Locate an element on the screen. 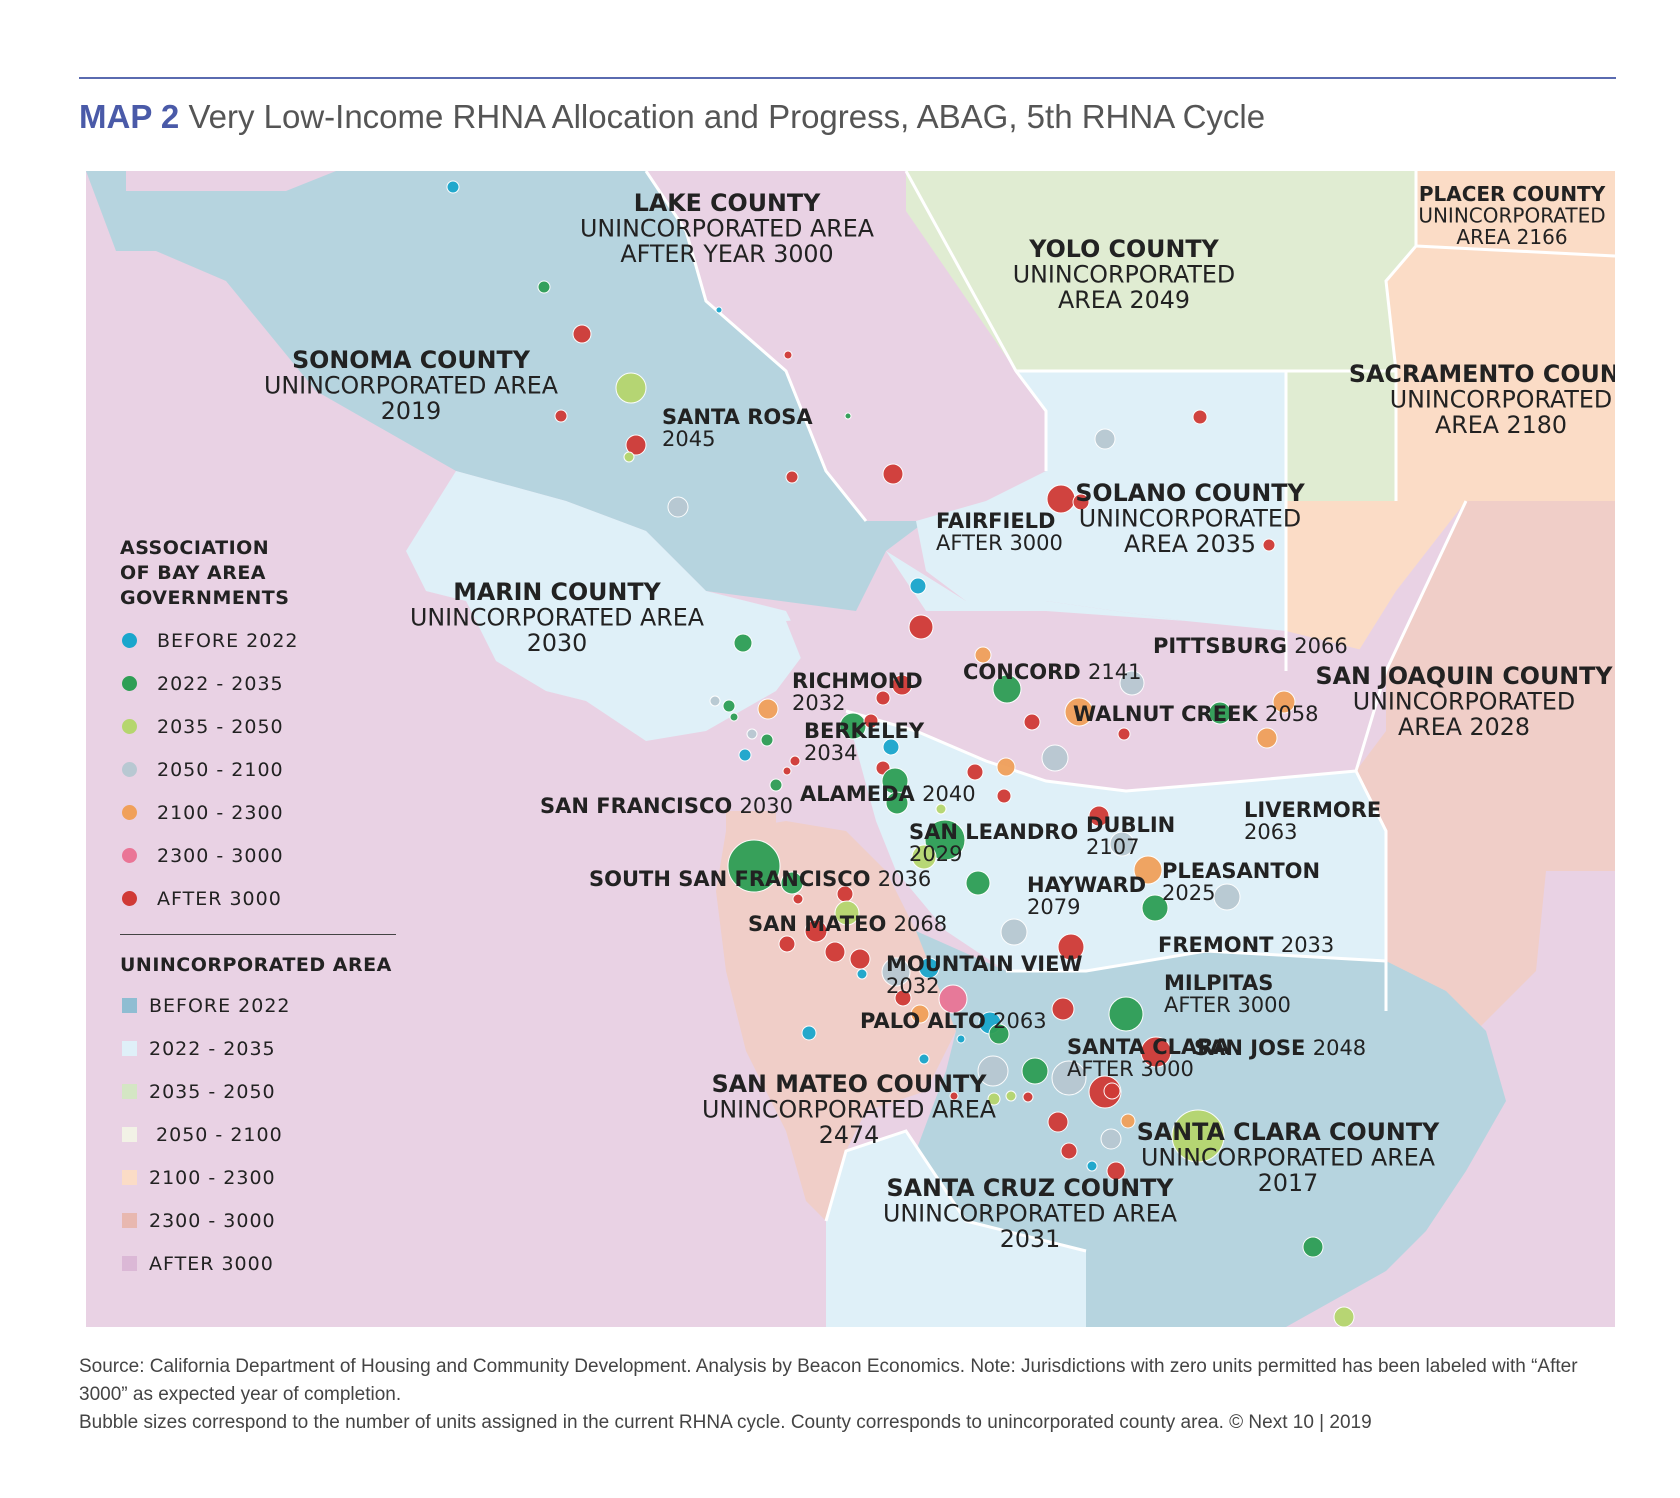  legend-item-city-before-2022: BEFORE 2022 is located at coordinates (270, 640).